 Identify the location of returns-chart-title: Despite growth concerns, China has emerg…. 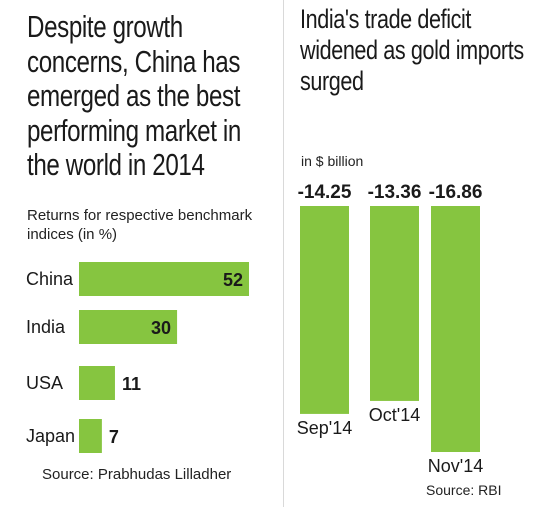
(134, 95).